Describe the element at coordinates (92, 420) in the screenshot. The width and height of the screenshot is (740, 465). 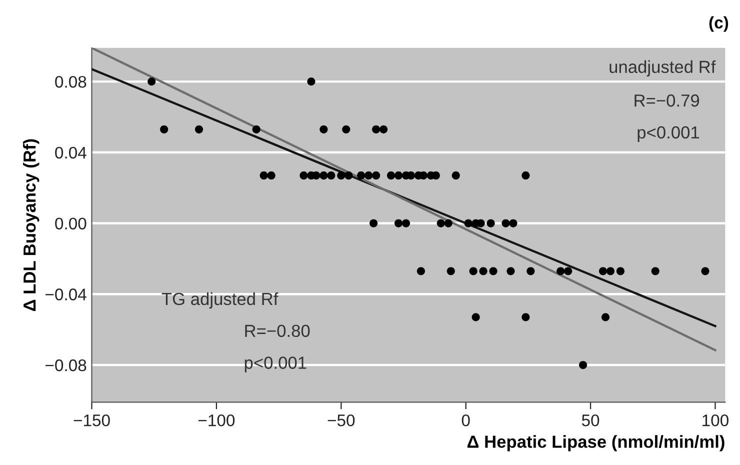
I see `x-tick-label: −150` at that location.